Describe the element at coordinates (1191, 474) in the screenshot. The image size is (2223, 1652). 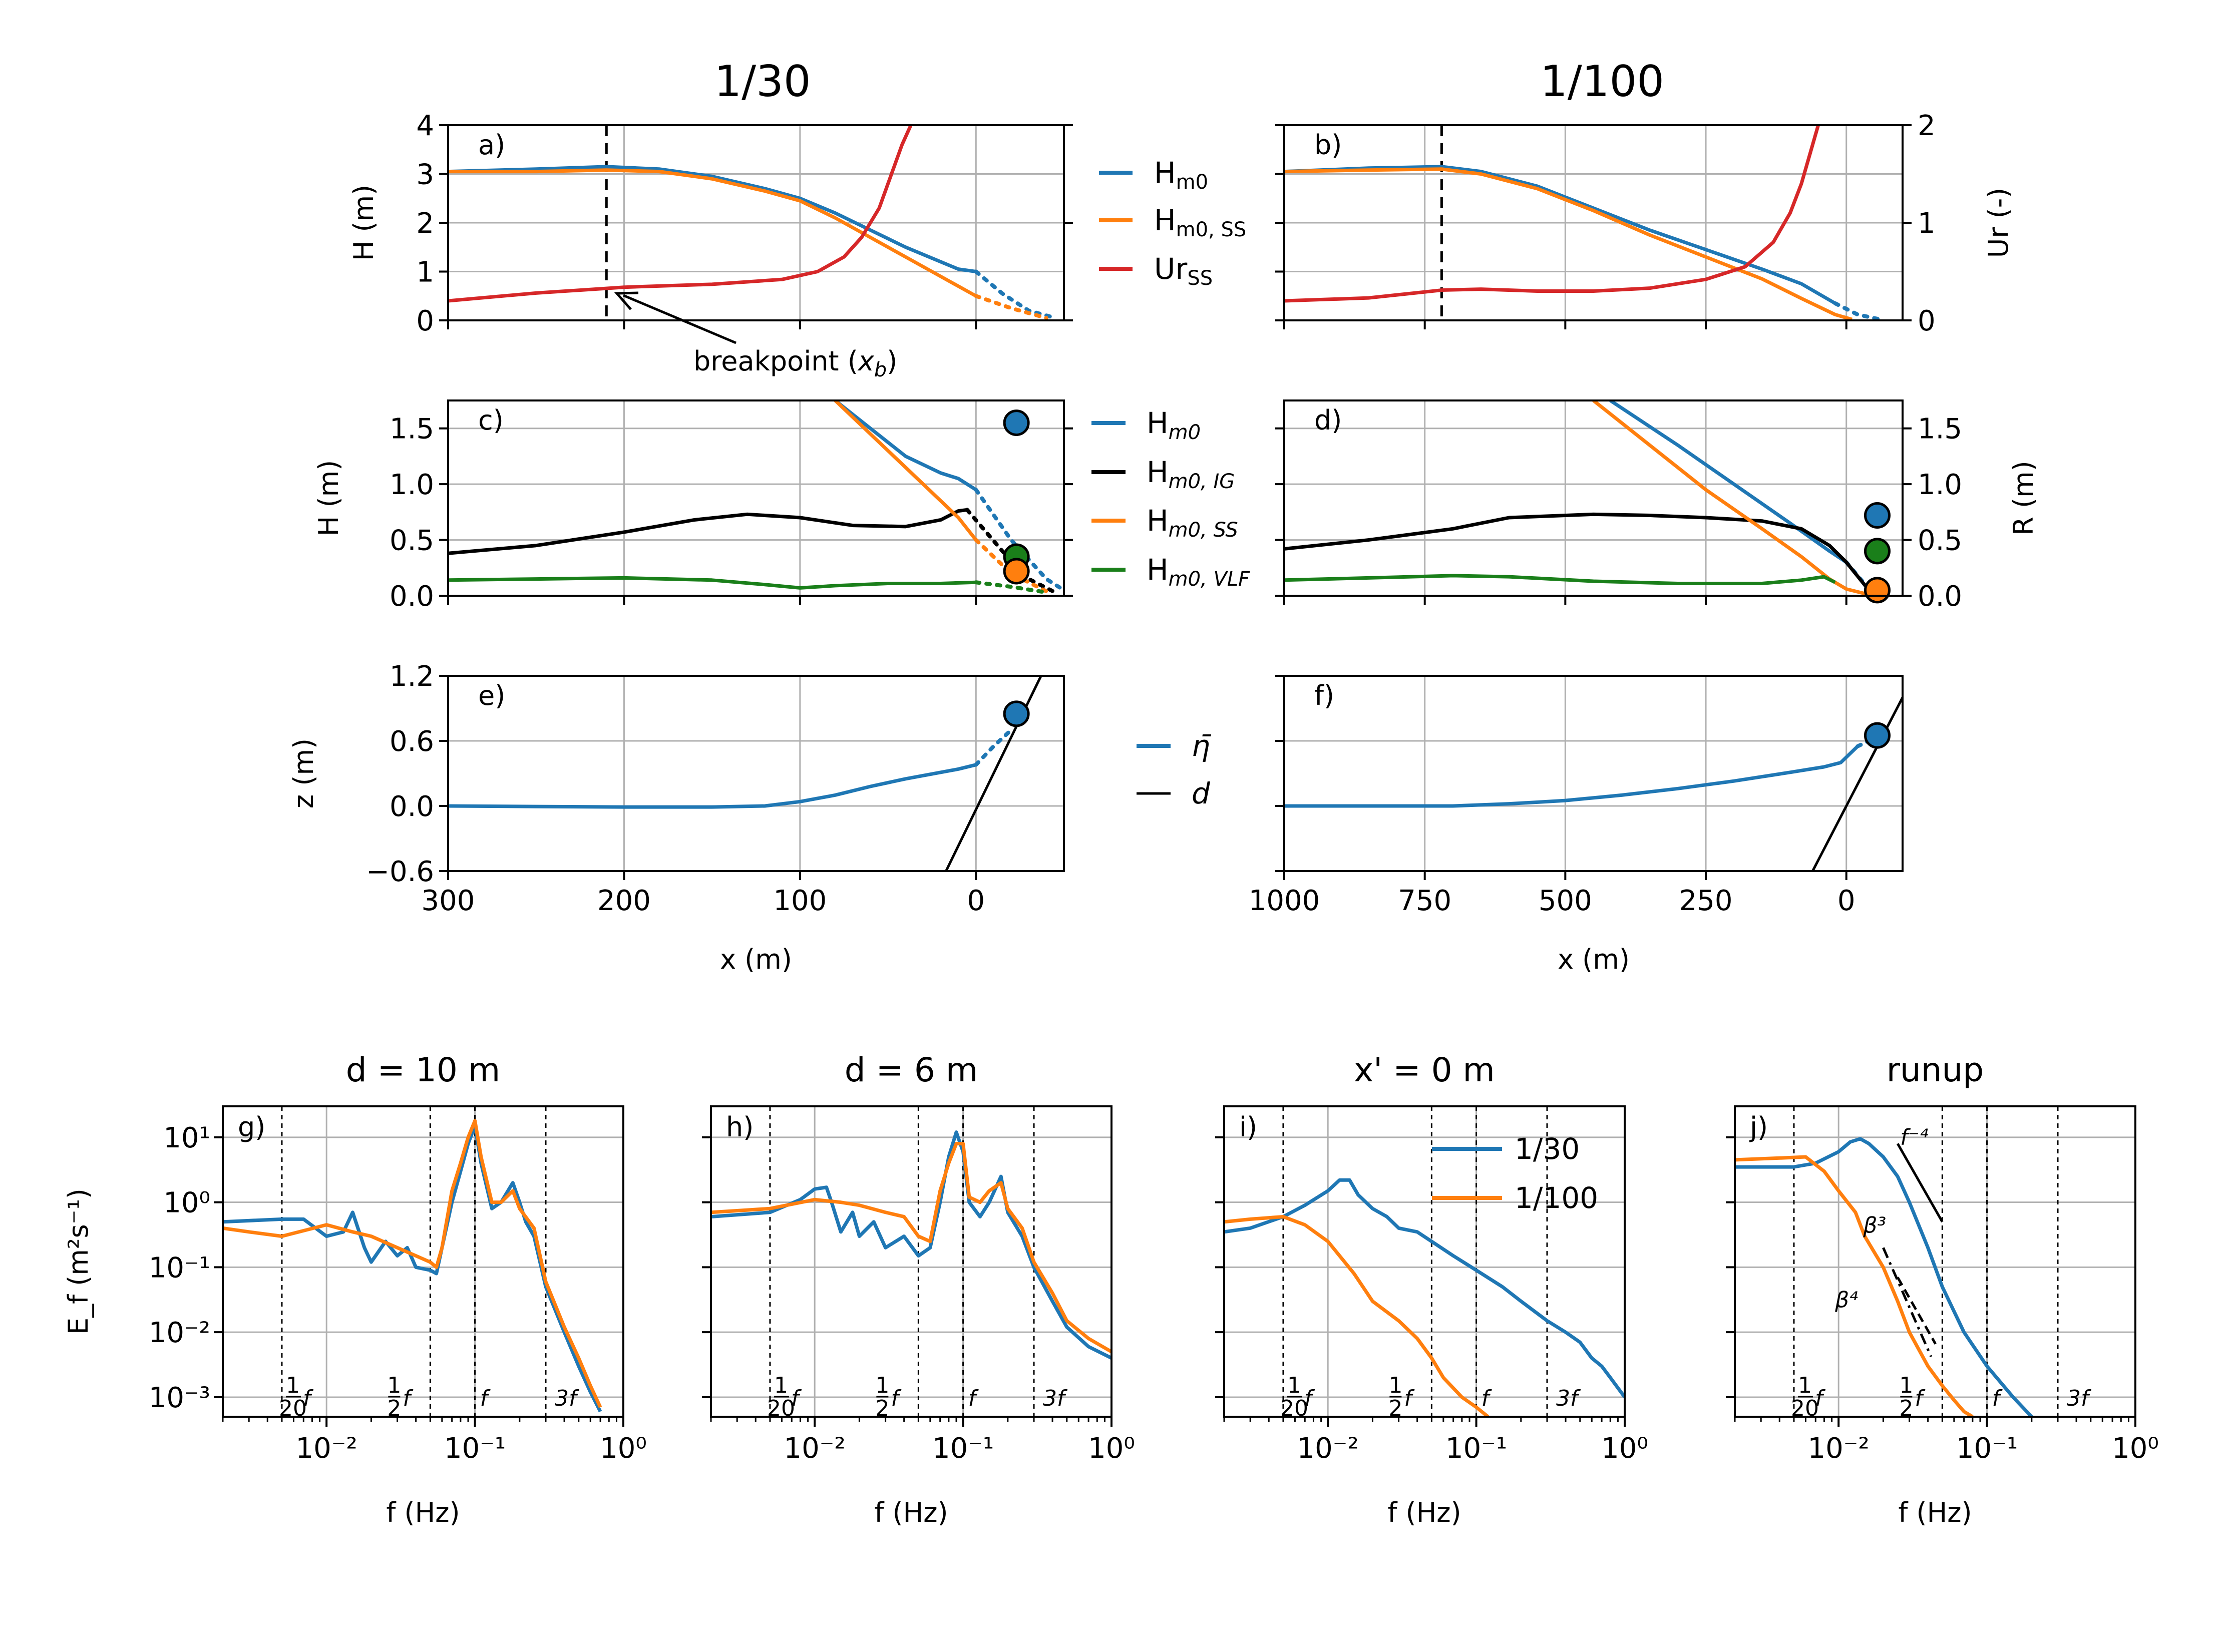
I see `legend-label-hm0ig: Hm0, IG` at that location.